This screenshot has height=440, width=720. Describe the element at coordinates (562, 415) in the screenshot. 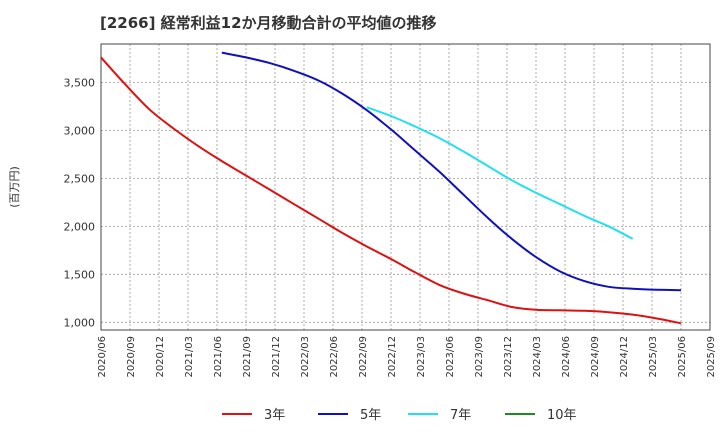

I see `legend-label-10年: 10年` at that location.